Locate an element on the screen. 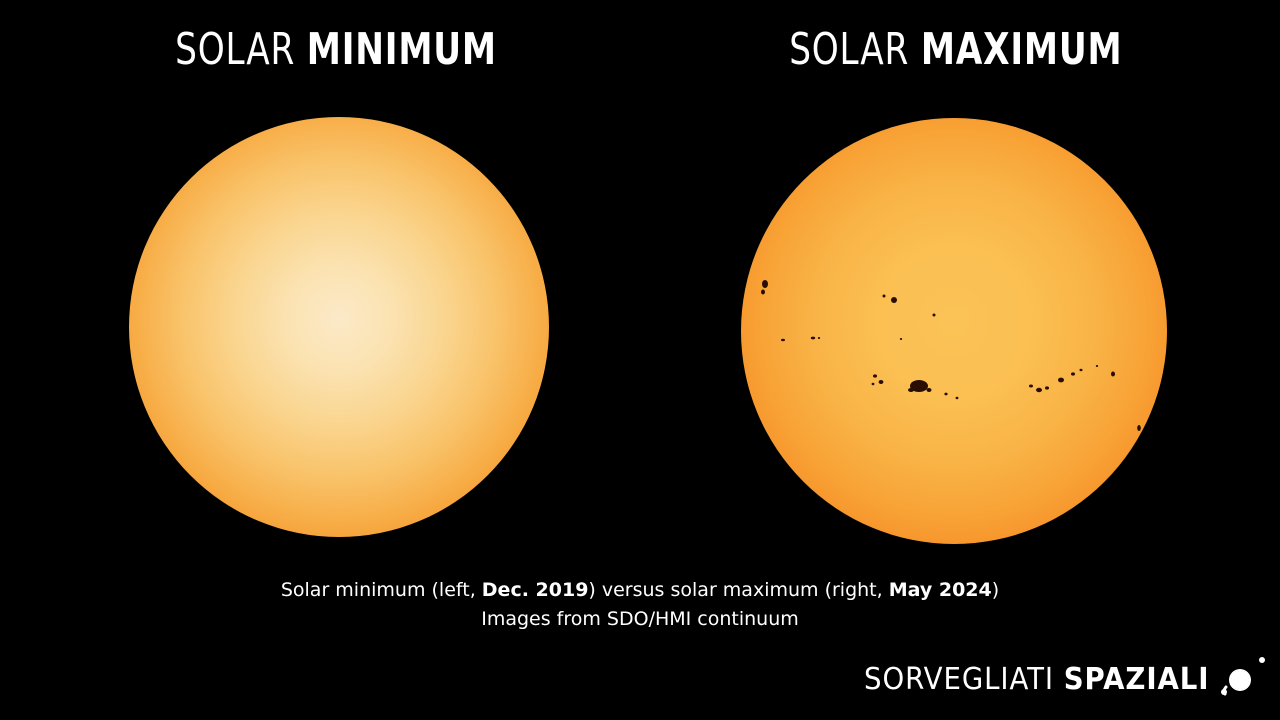 Image resolution: width=1280 pixels, height=720 pixels. caption-date-max: May 2024 is located at coordinates (940, 590).